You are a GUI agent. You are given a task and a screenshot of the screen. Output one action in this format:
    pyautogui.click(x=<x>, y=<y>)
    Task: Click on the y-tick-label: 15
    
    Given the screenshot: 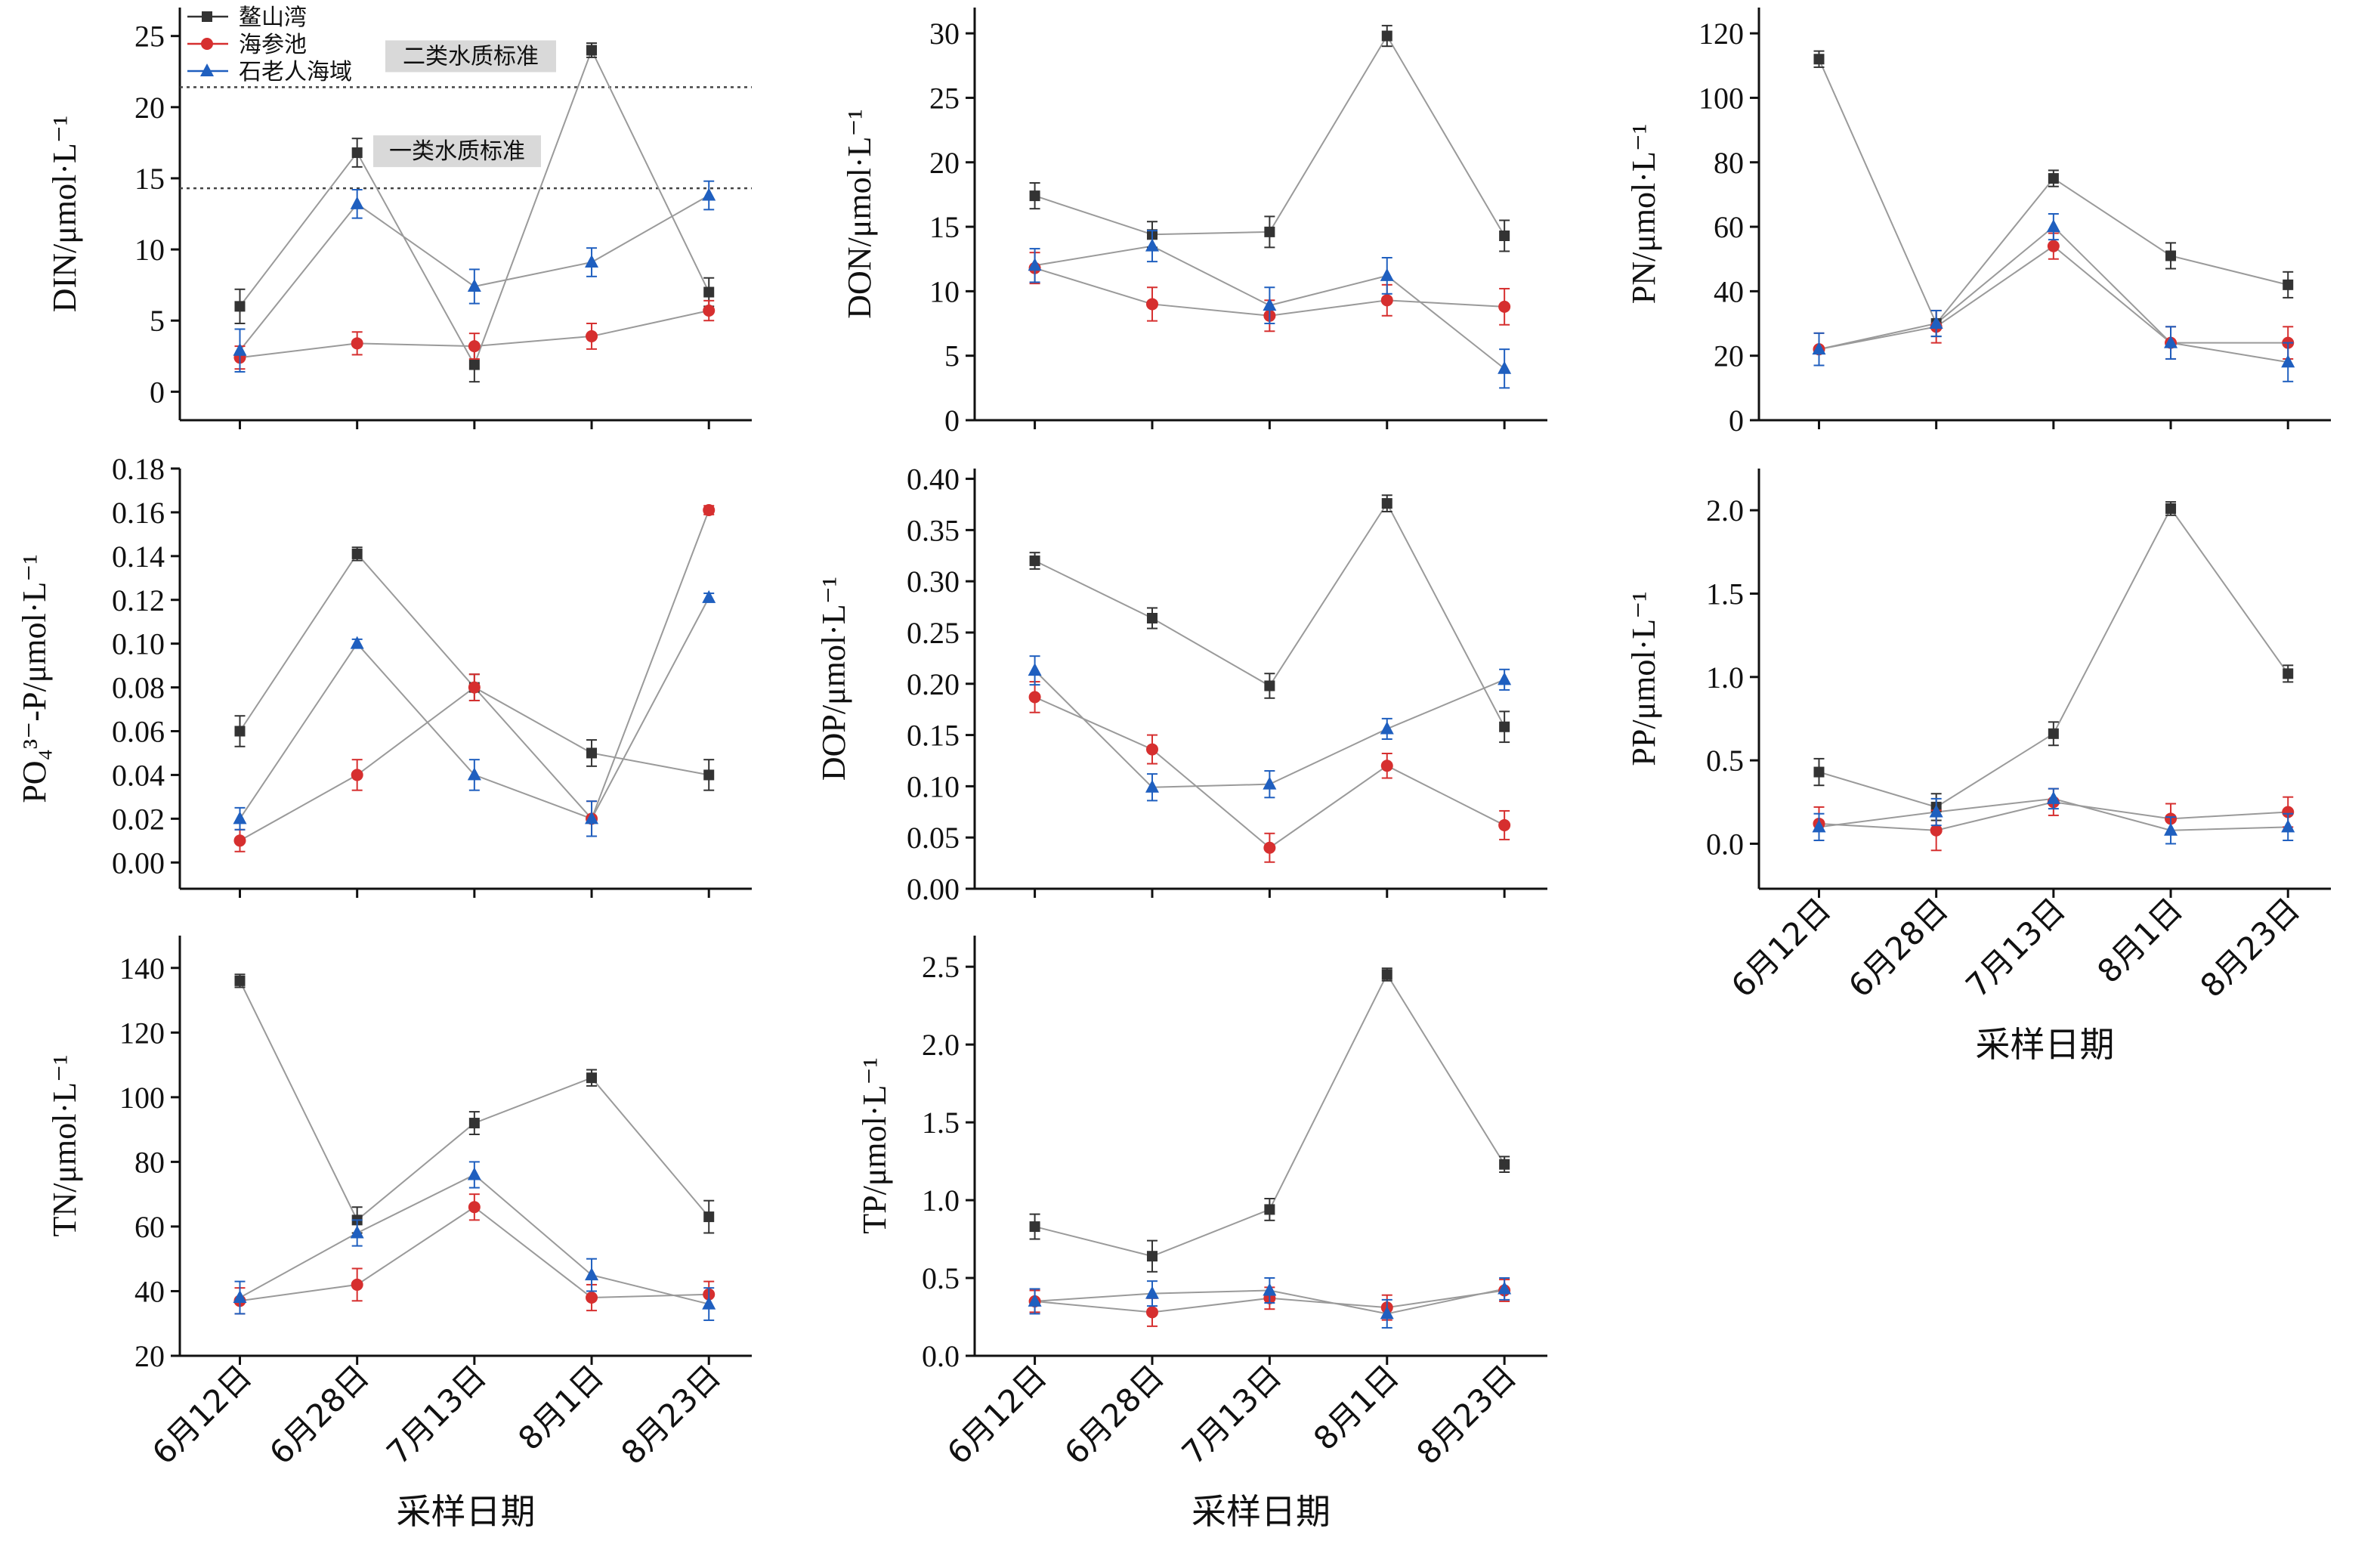 What is the action you would take?
    pyautogui.click(x=944, y=227)
    